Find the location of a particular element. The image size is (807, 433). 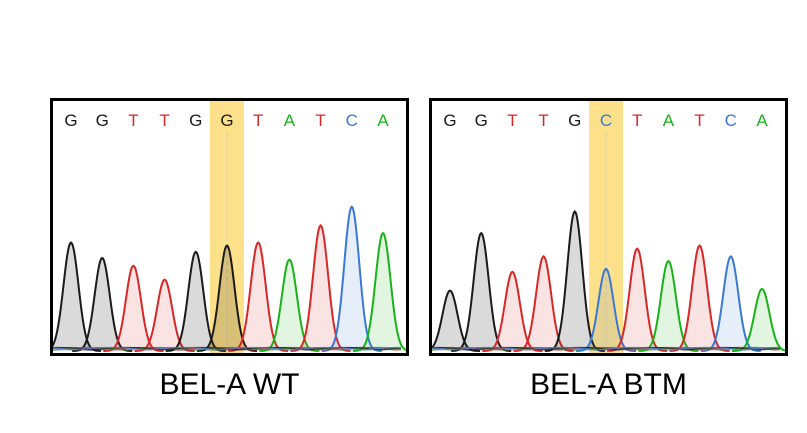

caption-btm: BEL-A BTM is located at coordinates (608, 384).